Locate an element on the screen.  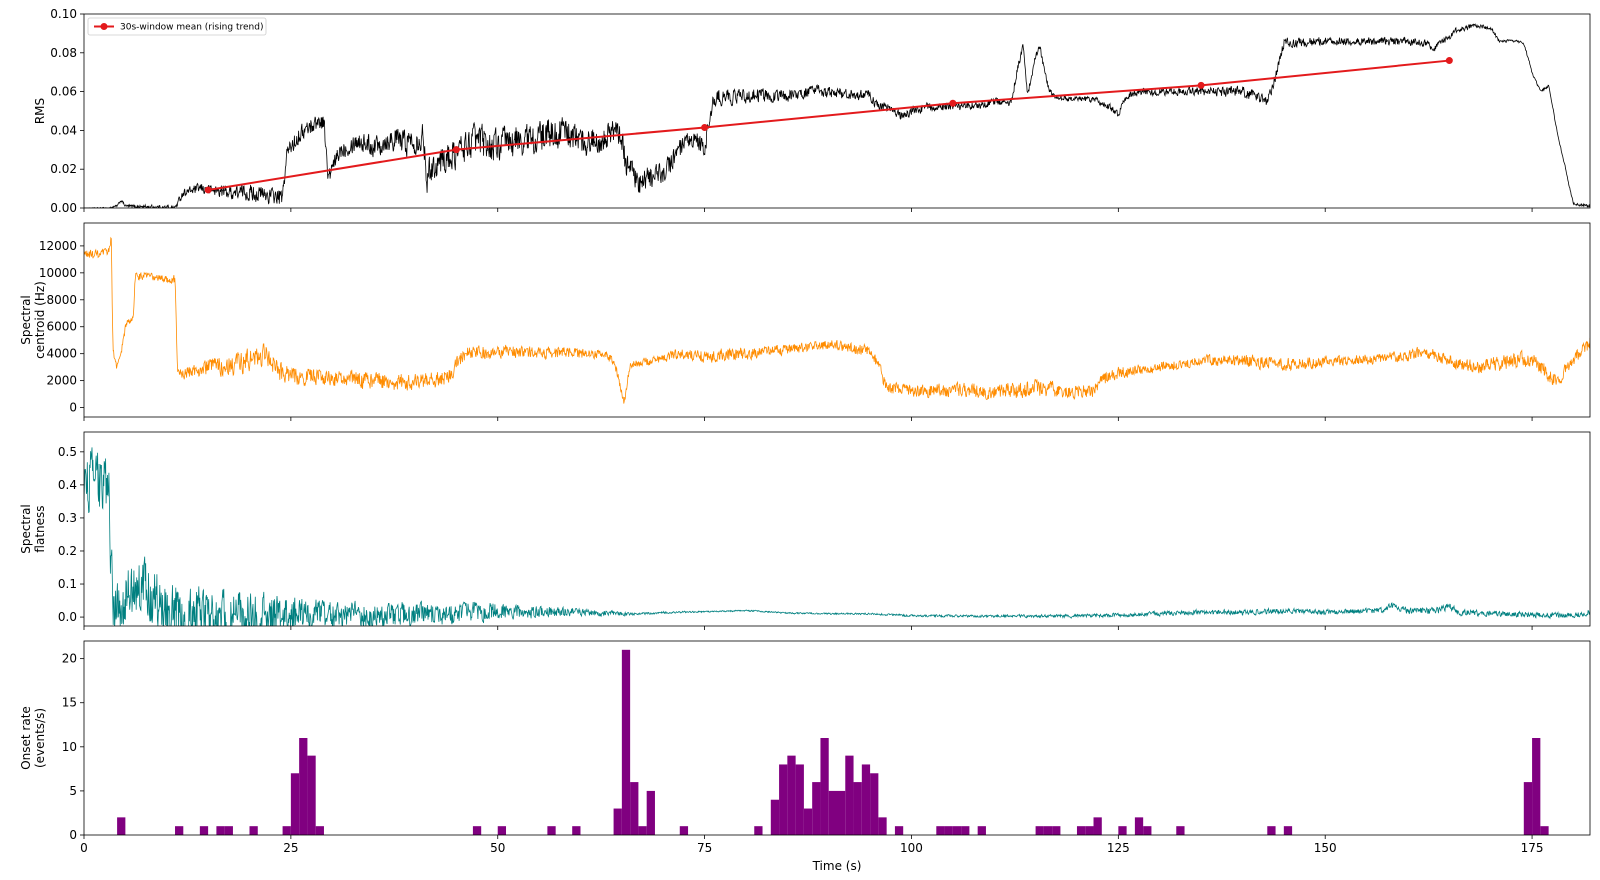
y-tick-label: 10000 is located at coordinates (58, 273).